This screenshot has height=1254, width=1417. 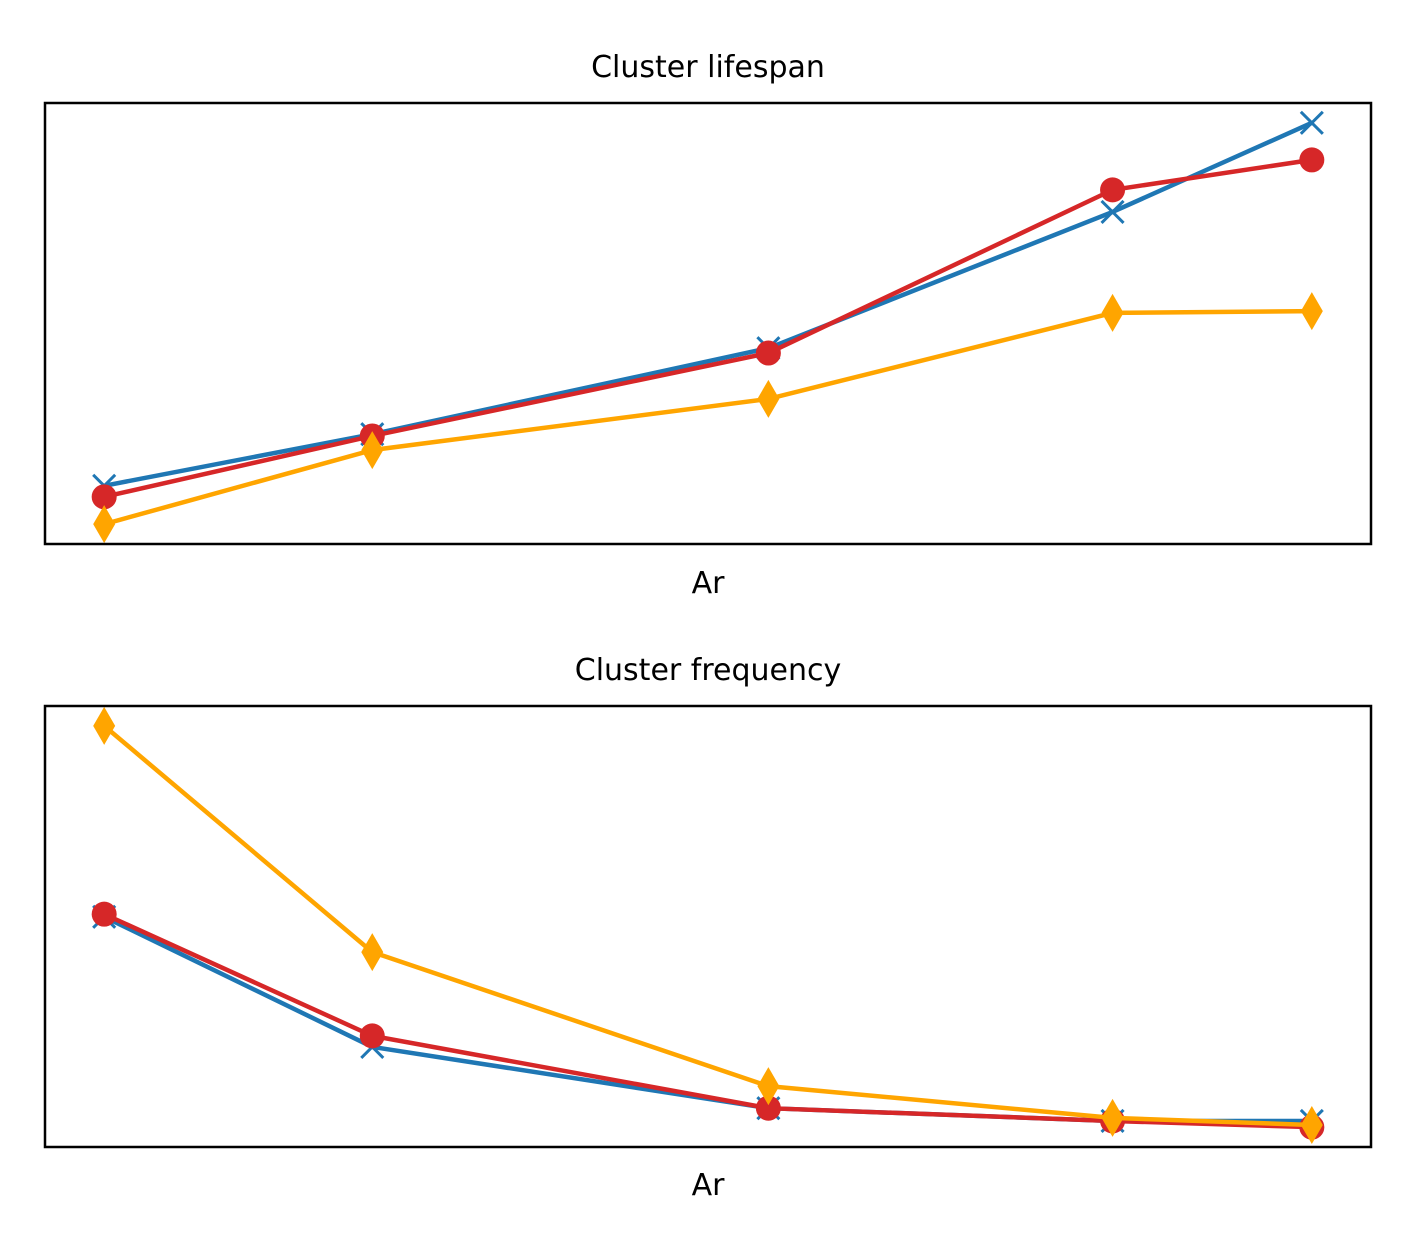 What do you see at coordinates (708, 670) in the screenshot?
I see `chart-title: Cluster frequency` at bounding box center [708, 670].